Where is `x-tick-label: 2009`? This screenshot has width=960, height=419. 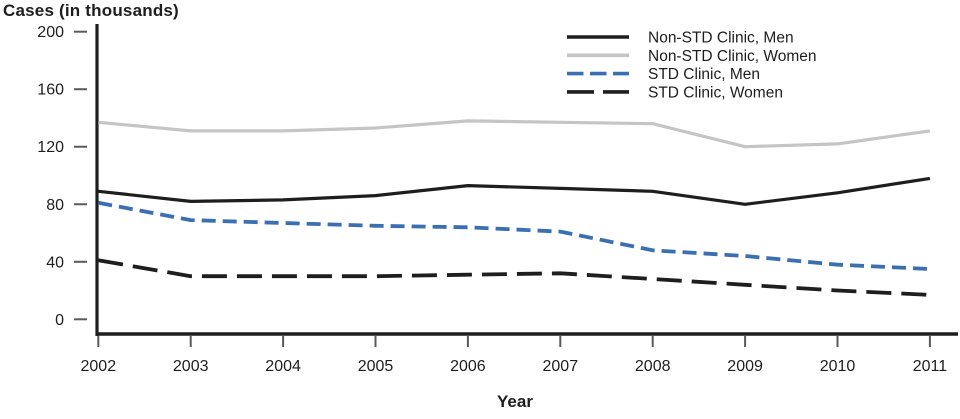
x-tick-label: 2009 is located at coordinates (745, 366).